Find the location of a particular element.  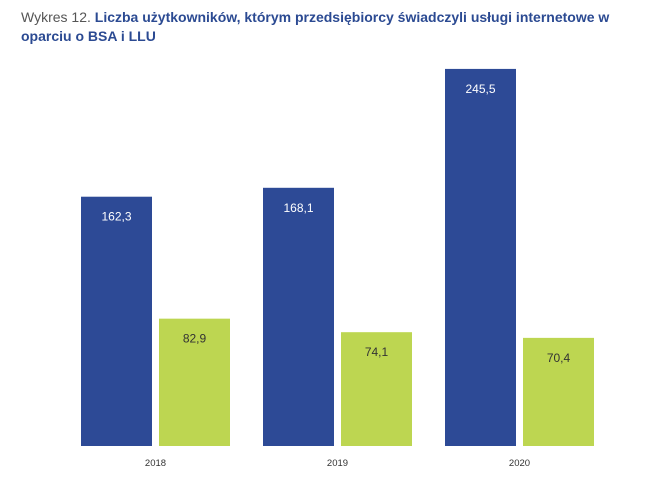

x-tick-label-2020: 2020 is located at coordinates (519, 463).